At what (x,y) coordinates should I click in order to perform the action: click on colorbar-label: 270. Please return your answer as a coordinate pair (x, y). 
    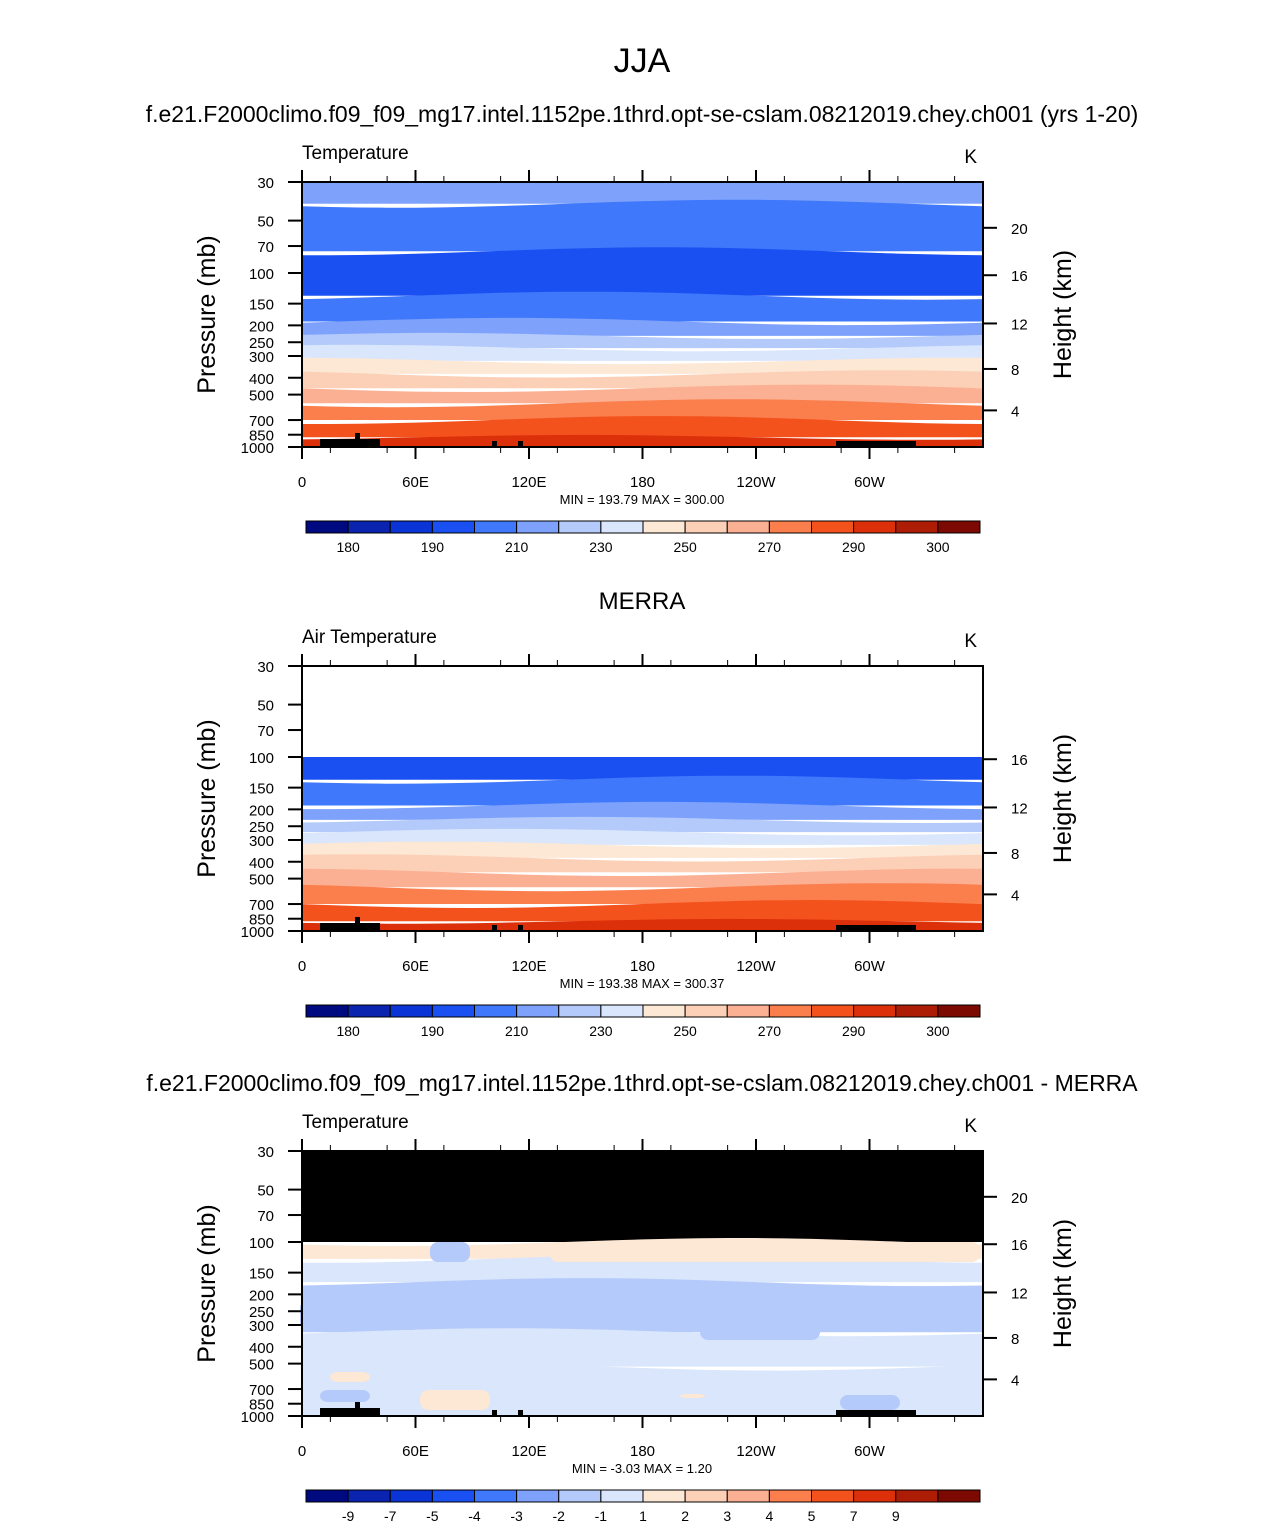
    Looking at the image, I should click on (770, 1031).